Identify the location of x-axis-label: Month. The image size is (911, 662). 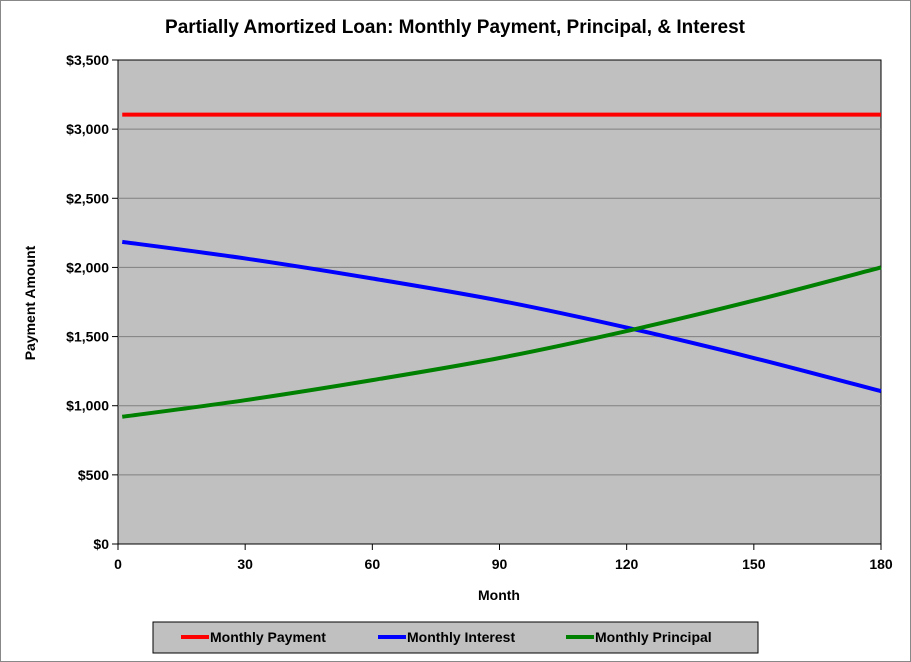
(499, 595).